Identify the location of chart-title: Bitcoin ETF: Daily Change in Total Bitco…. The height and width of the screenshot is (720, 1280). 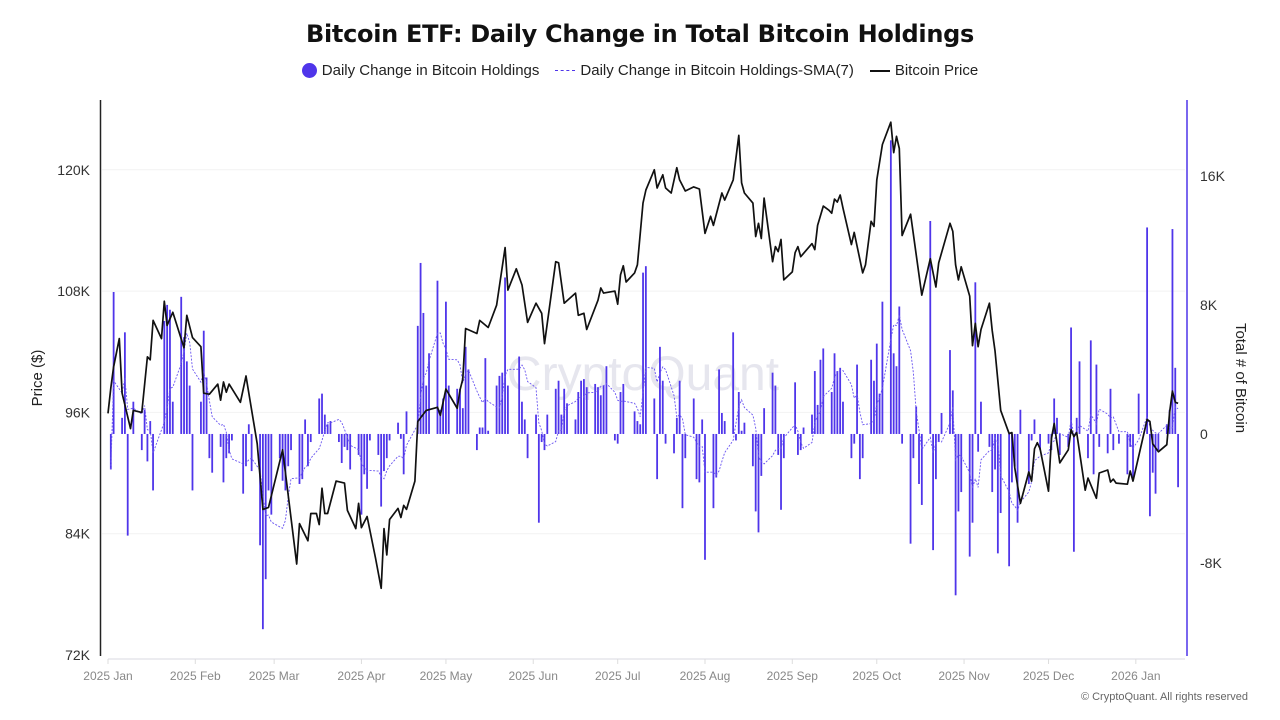
(640, 34).